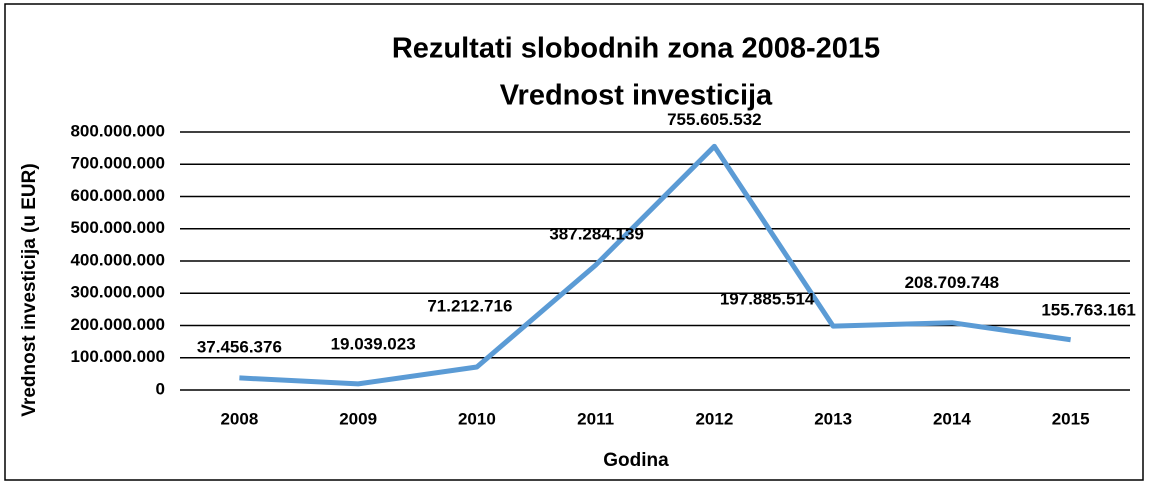 The width and height of the screenshot is (1150, 481). I want to click on y-tick-label: 500.000.000, so click(117, 227).